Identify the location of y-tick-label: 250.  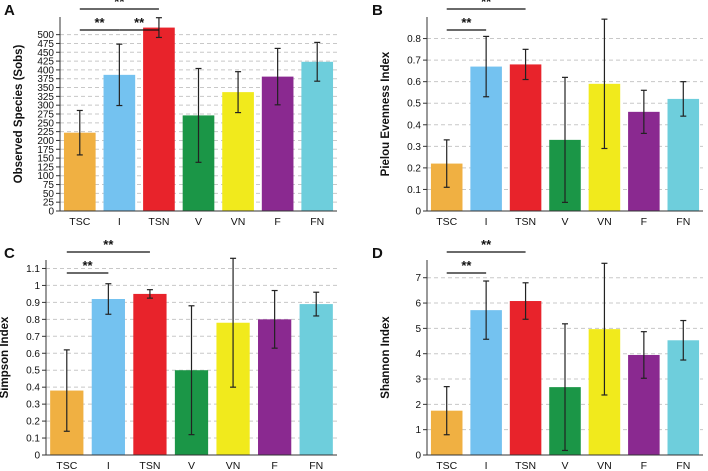
(45, 123).